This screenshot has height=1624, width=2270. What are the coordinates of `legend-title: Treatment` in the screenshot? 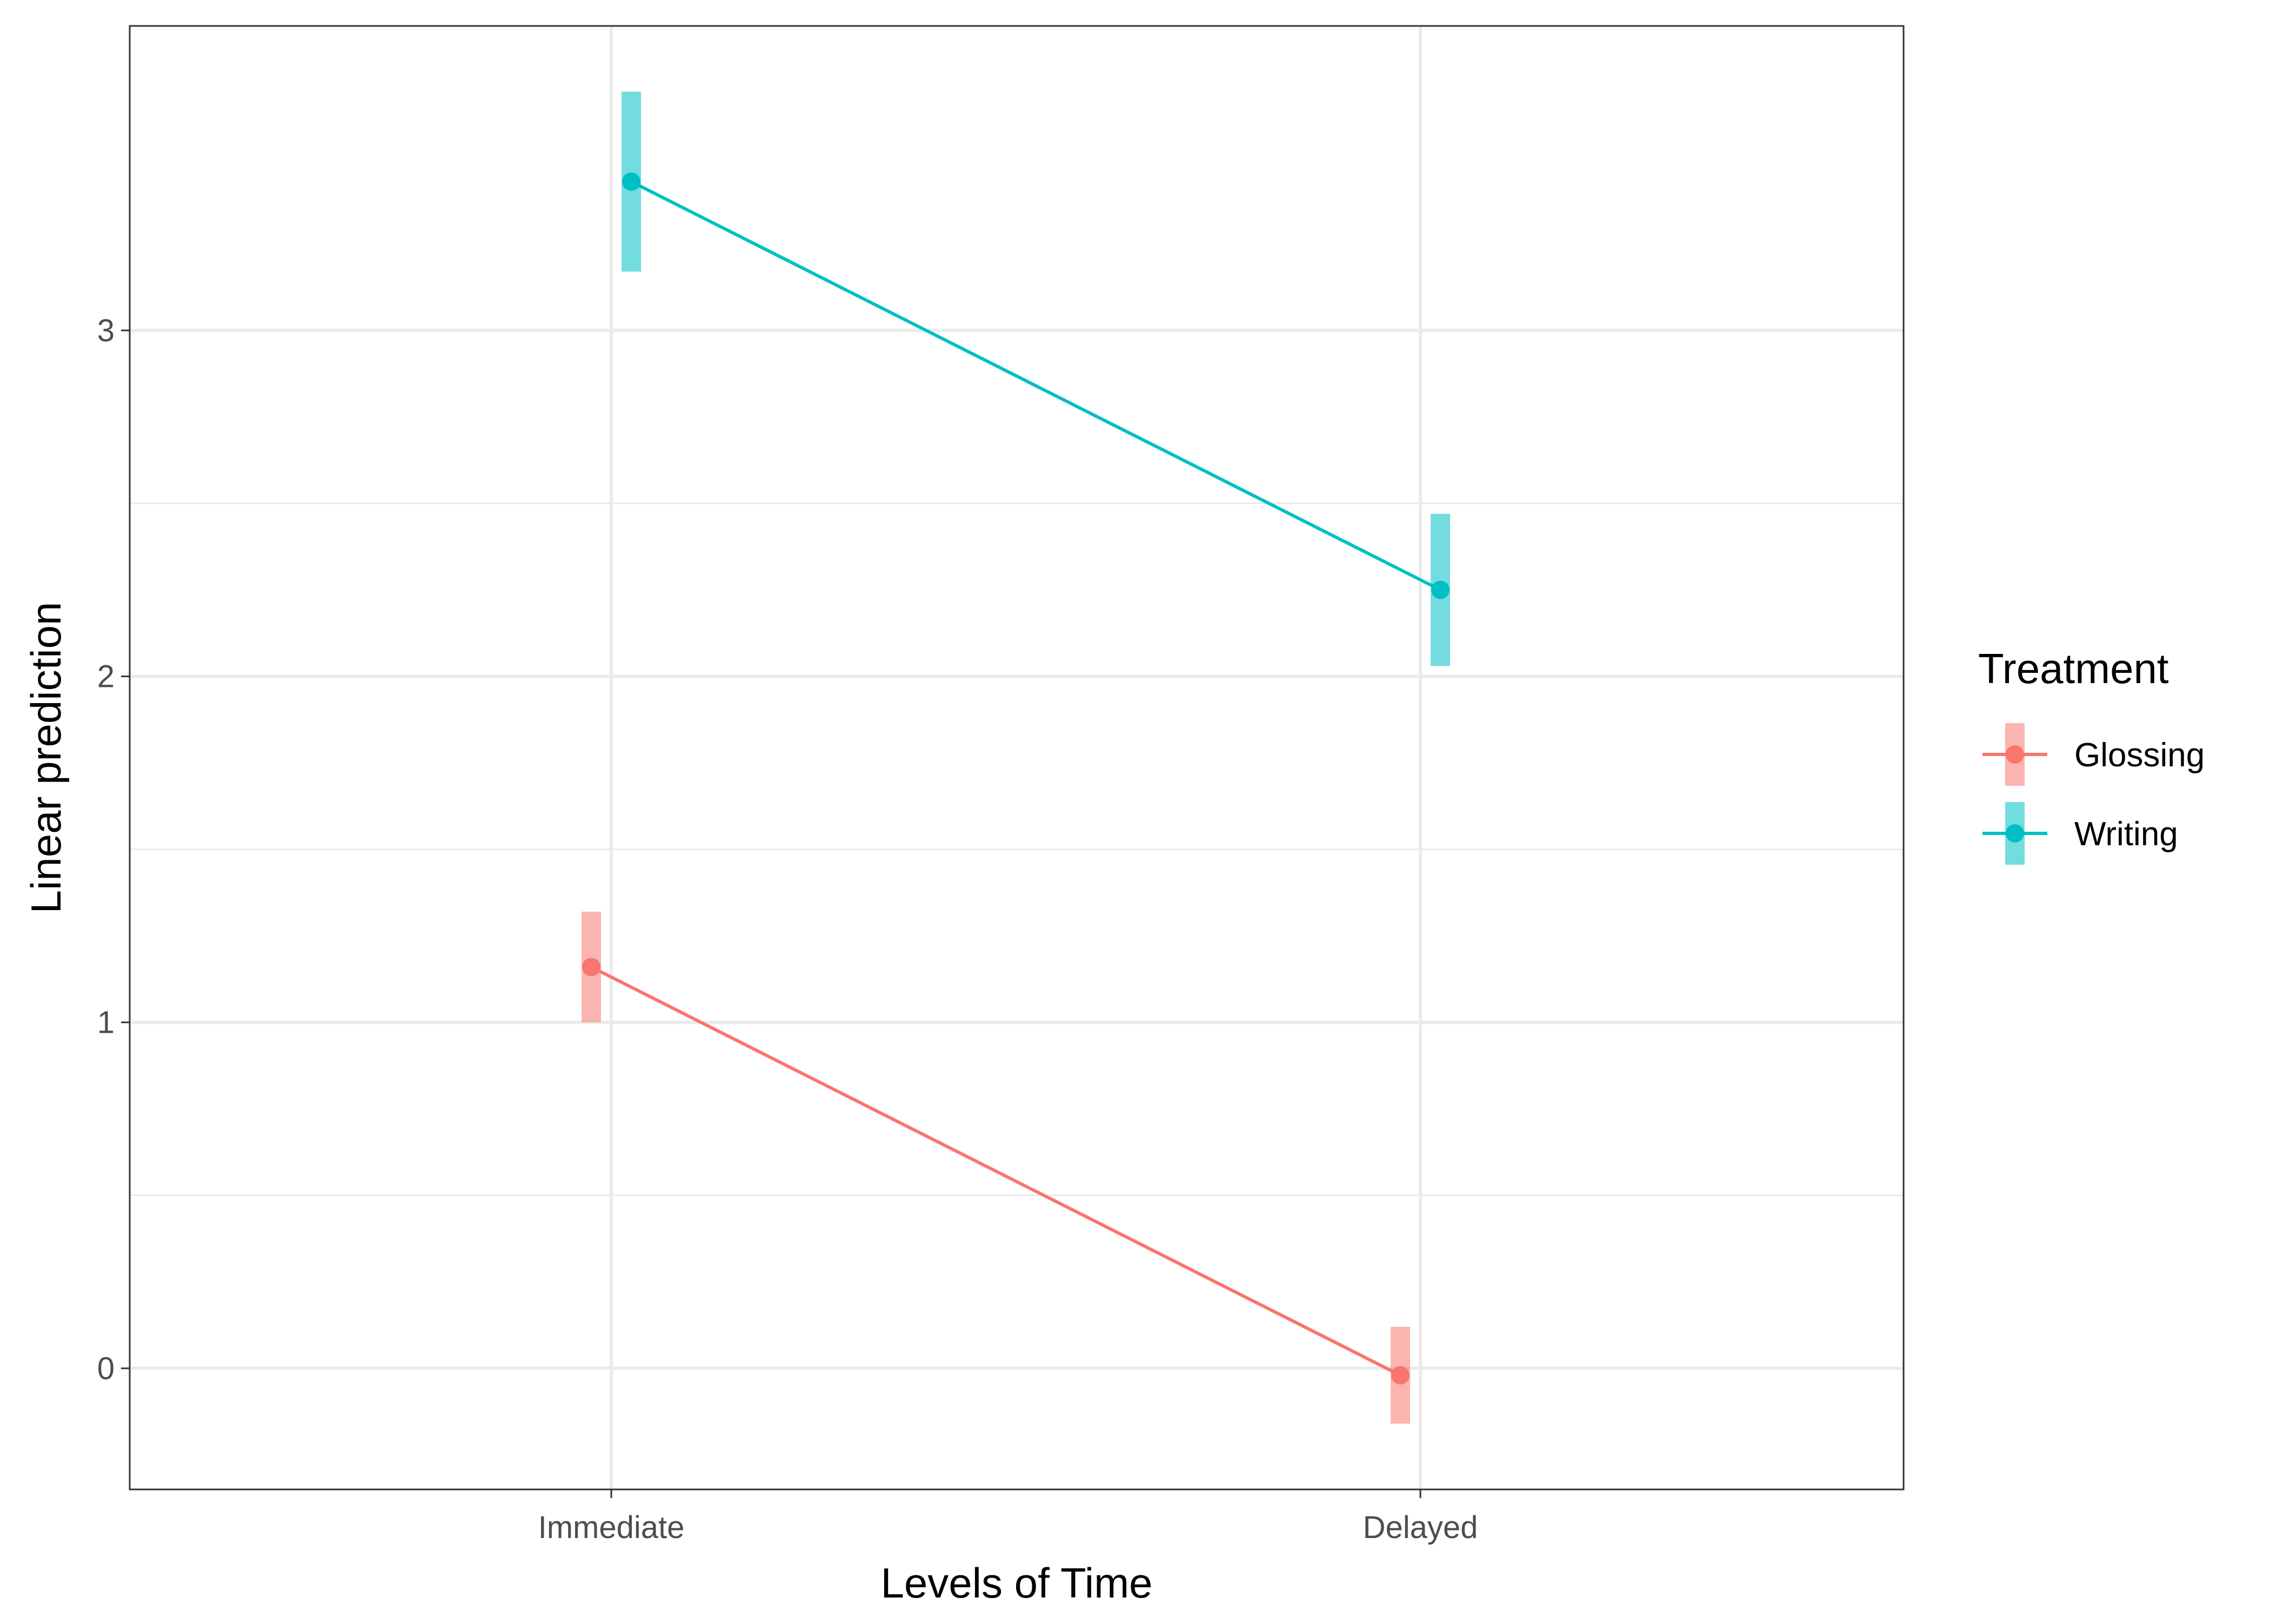 It's located at (2073, 669).